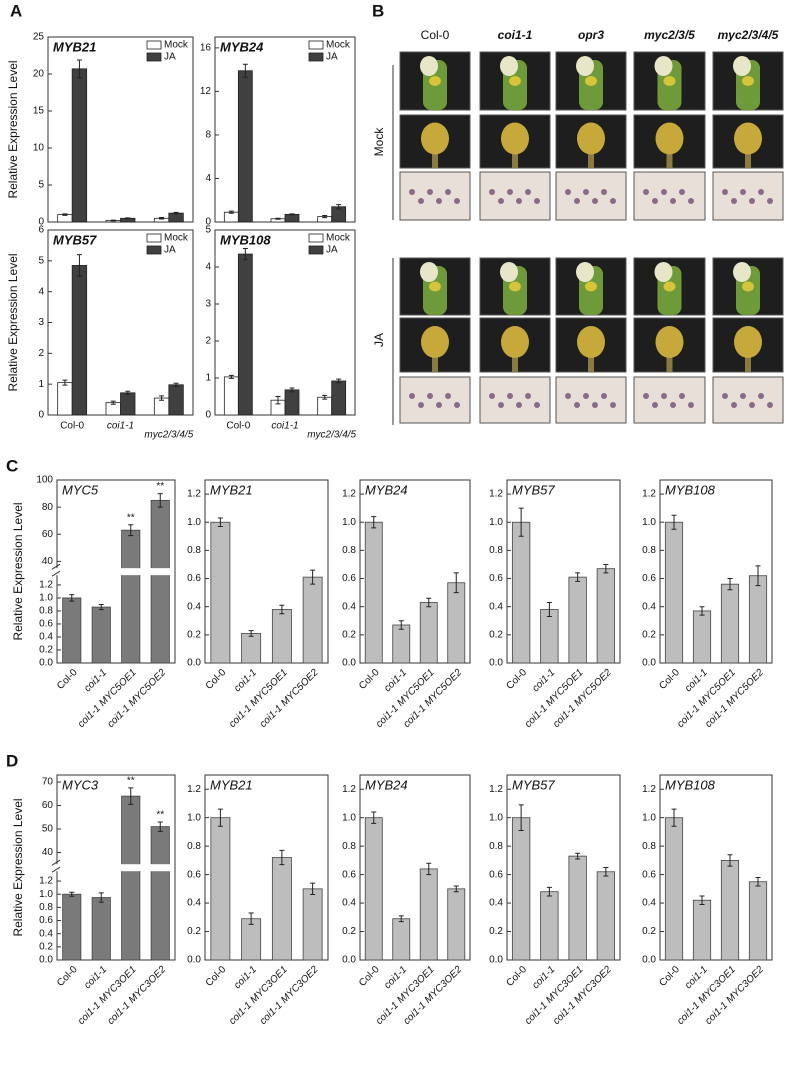 The width and height of the screenshot is (797, 1086). What do you see at coordinates (39, 148) in the screenshot?
I see `y-tick-label: 10` at bounding box center [39, 148].